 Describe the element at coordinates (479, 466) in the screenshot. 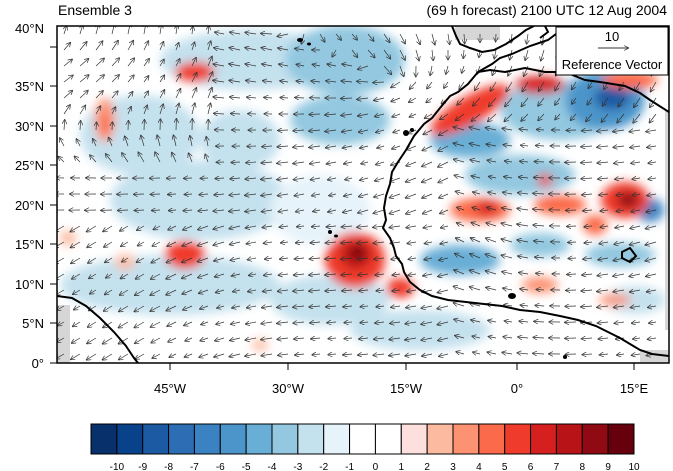

I see `colorbar-tick-label: 4` at that location.